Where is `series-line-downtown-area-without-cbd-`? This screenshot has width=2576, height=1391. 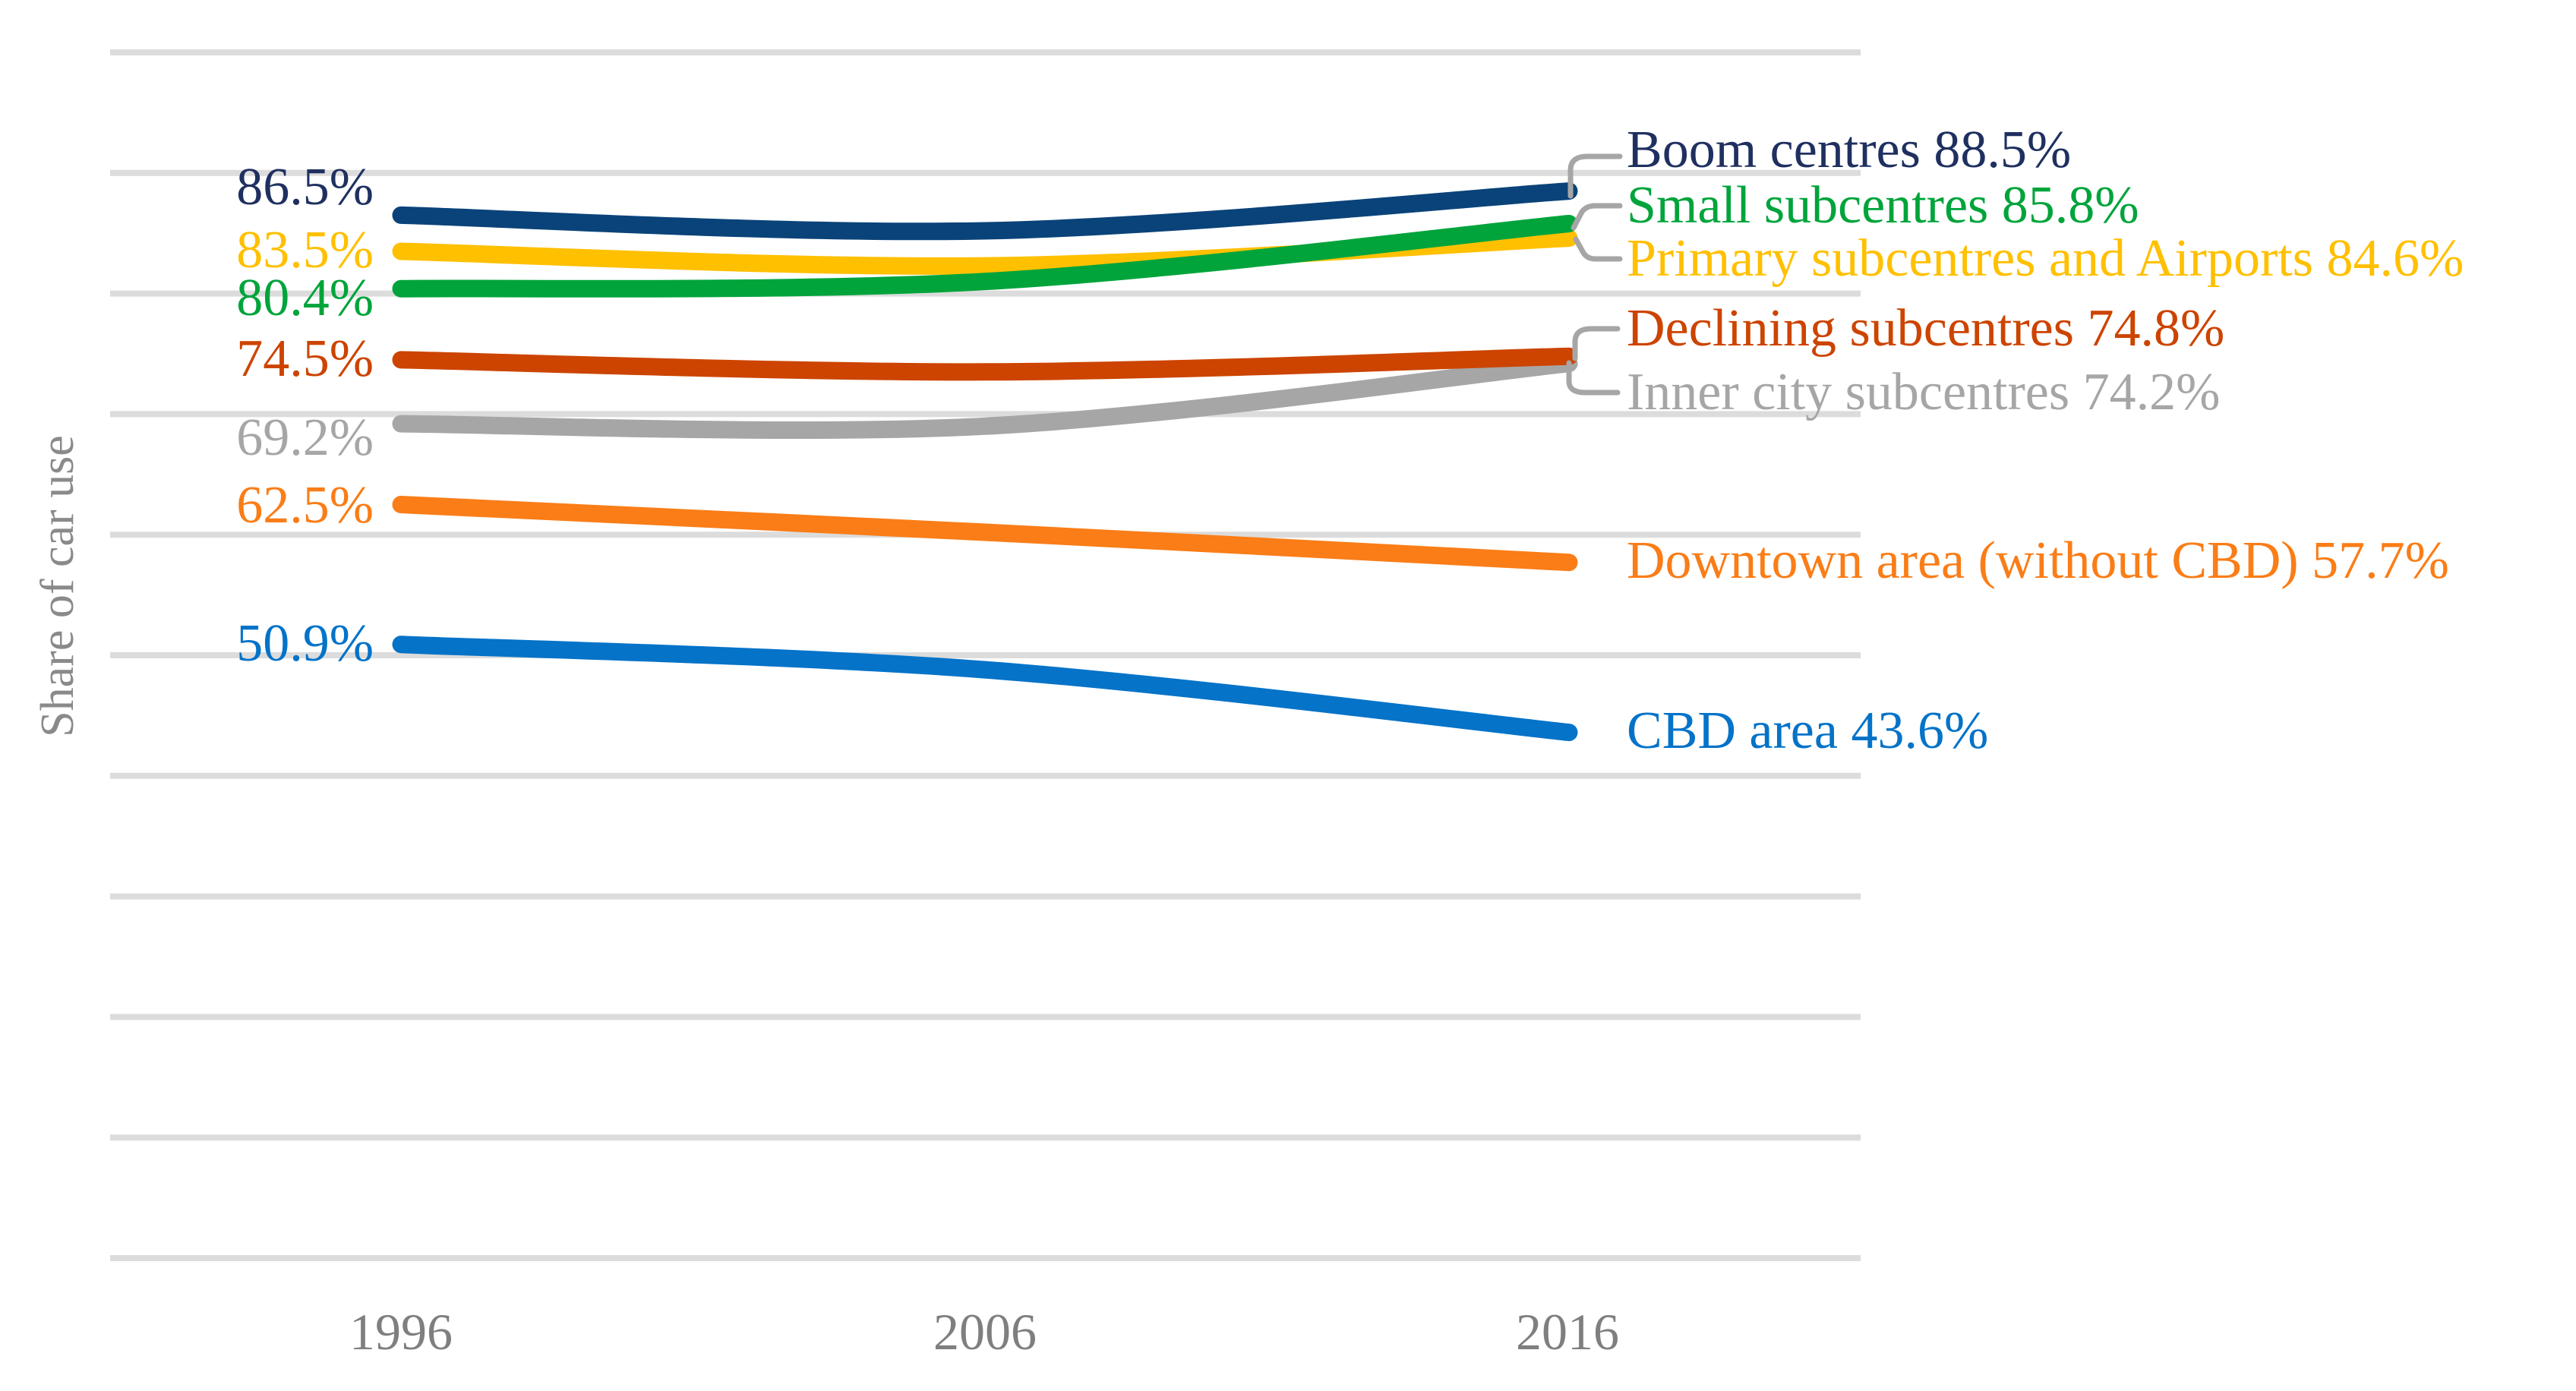
series-line-downtown-area-without-cbd- is located at coordinates (985, 534).